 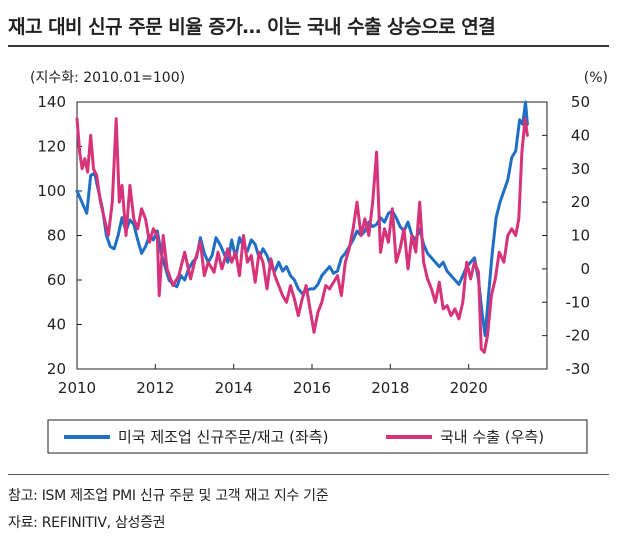 I want to click on left-axis-tick-label: 140, so click(x=51, y=102).